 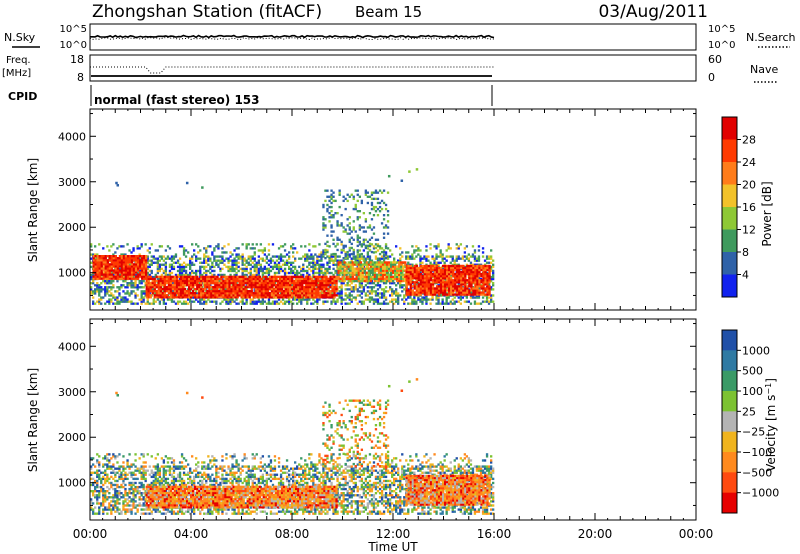 I want to click on nsearch-trace, so click(x=292, y=38).